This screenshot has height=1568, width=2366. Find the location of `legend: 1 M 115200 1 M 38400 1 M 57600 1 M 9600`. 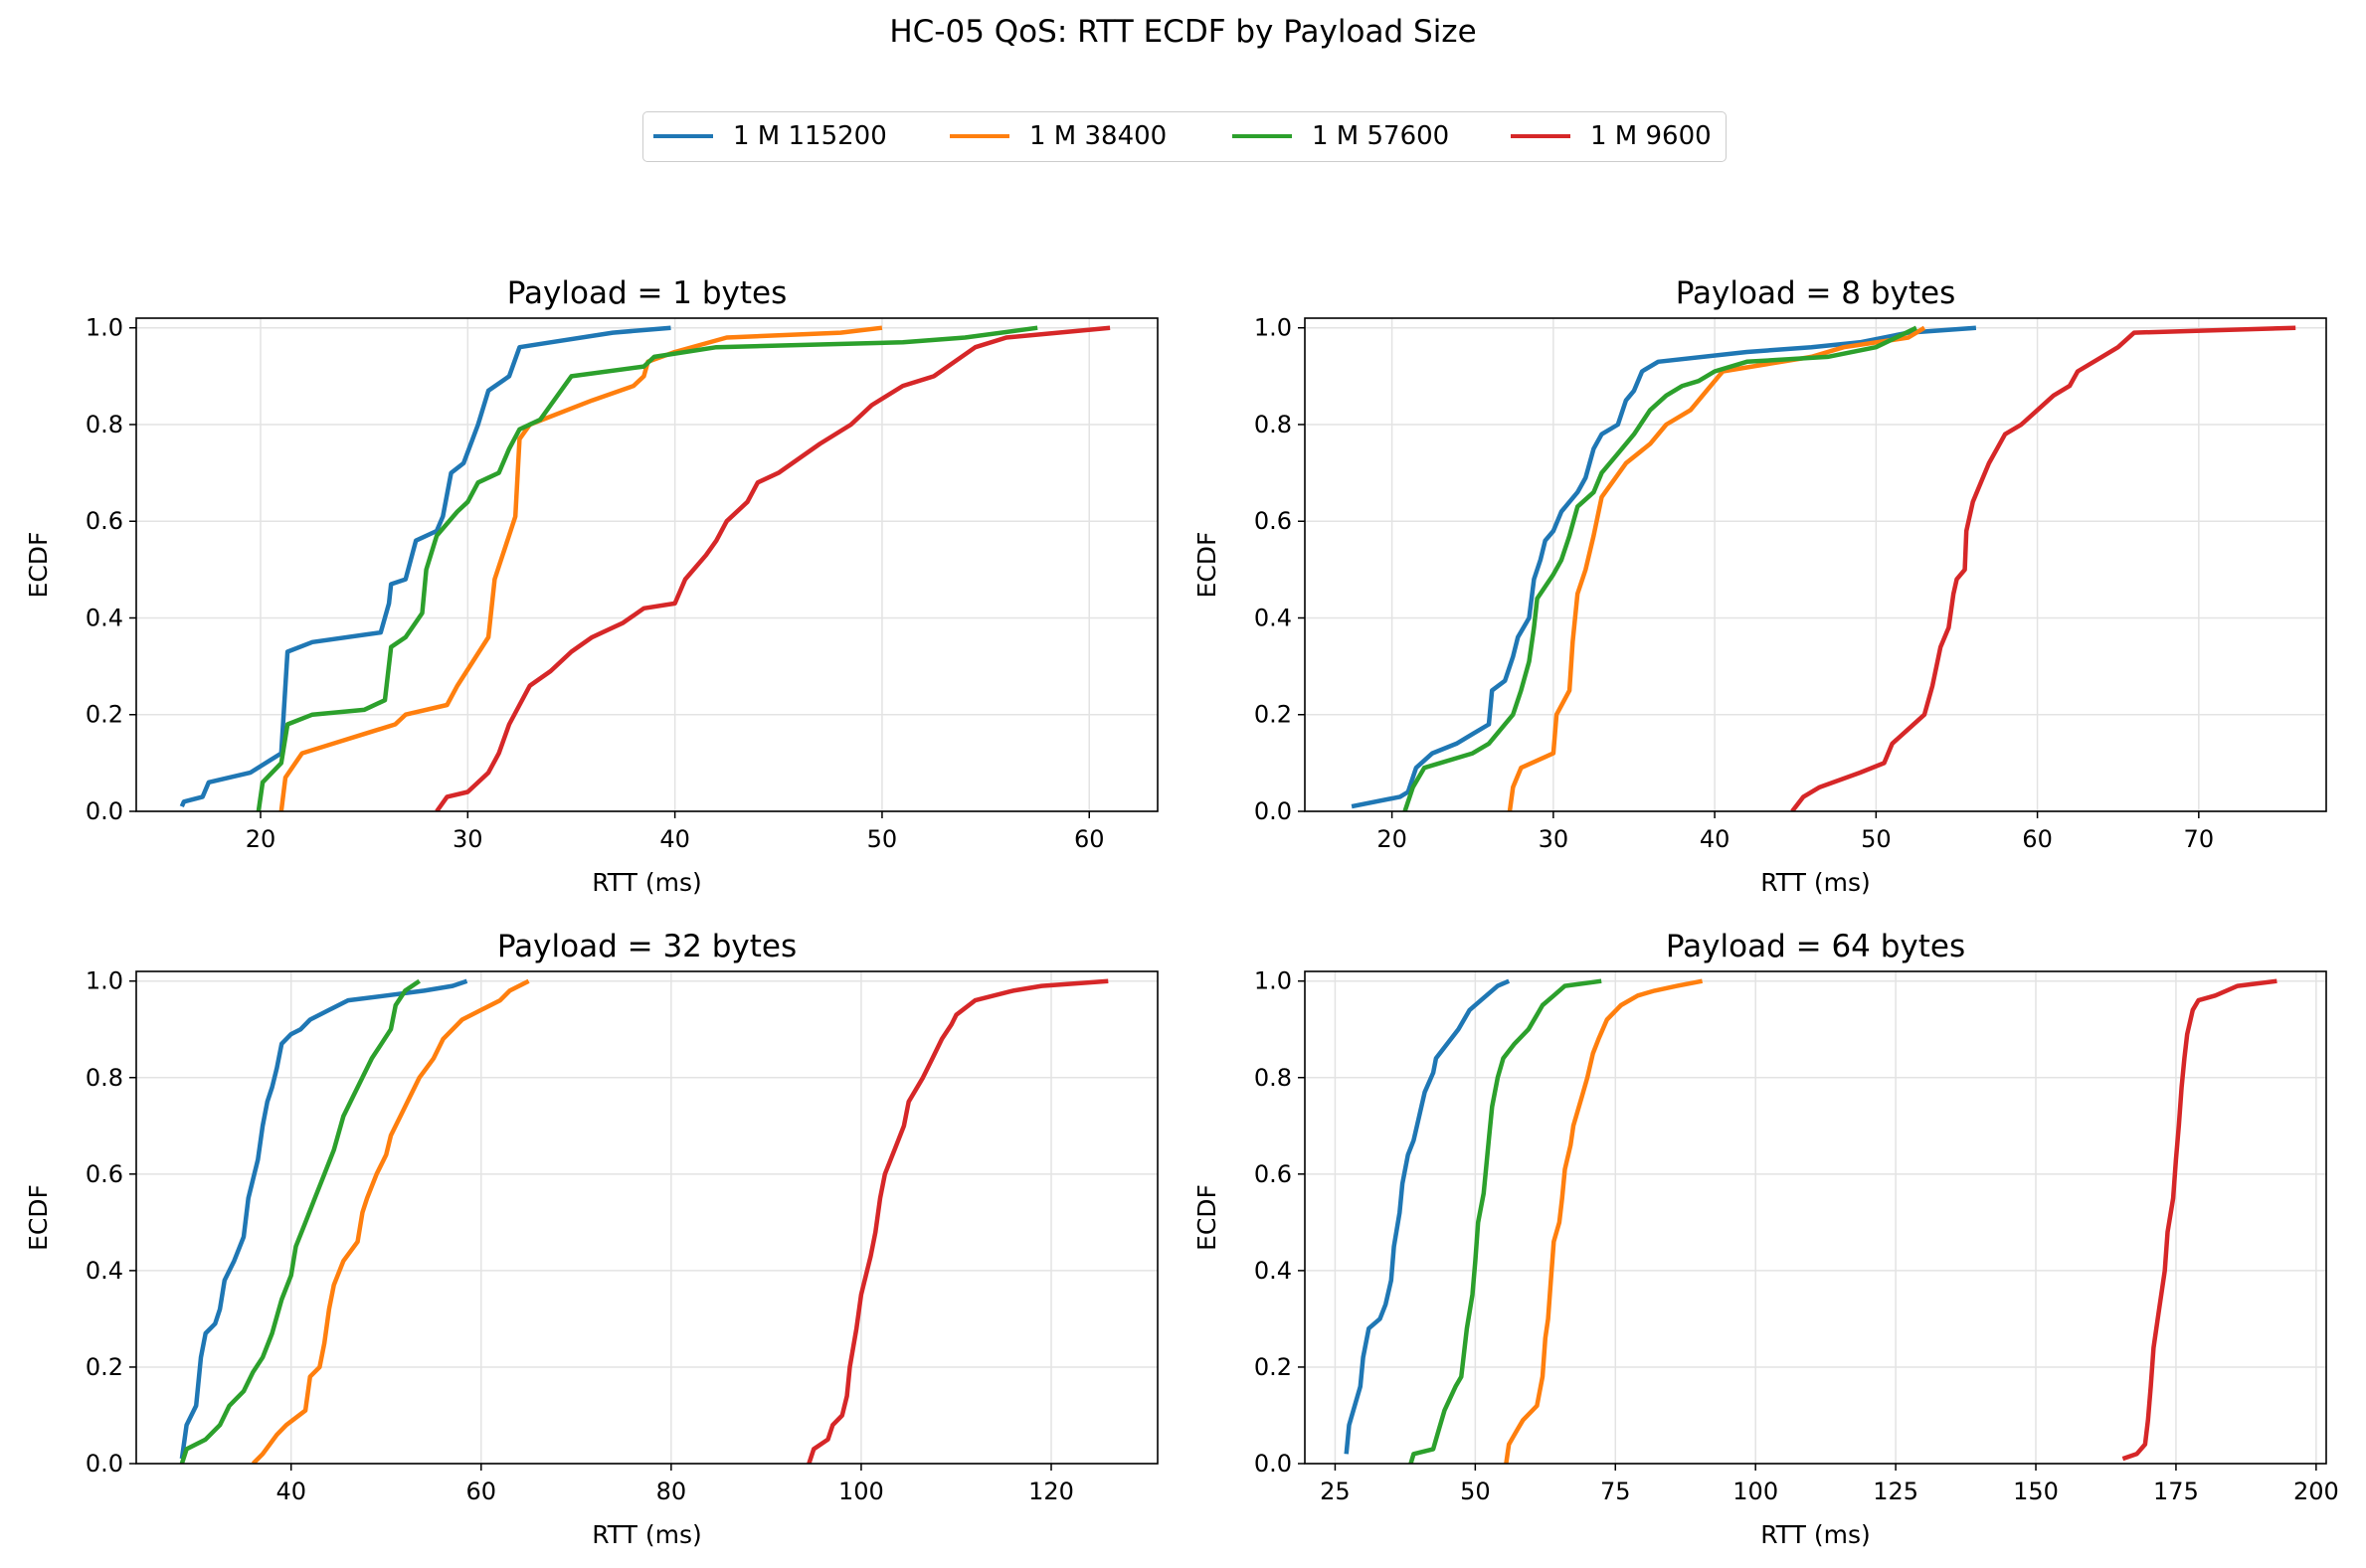

legend: 1 M 115200 1 M 38400 1 M 57600 1 M 9600 is located at coordinates (1184, 136).